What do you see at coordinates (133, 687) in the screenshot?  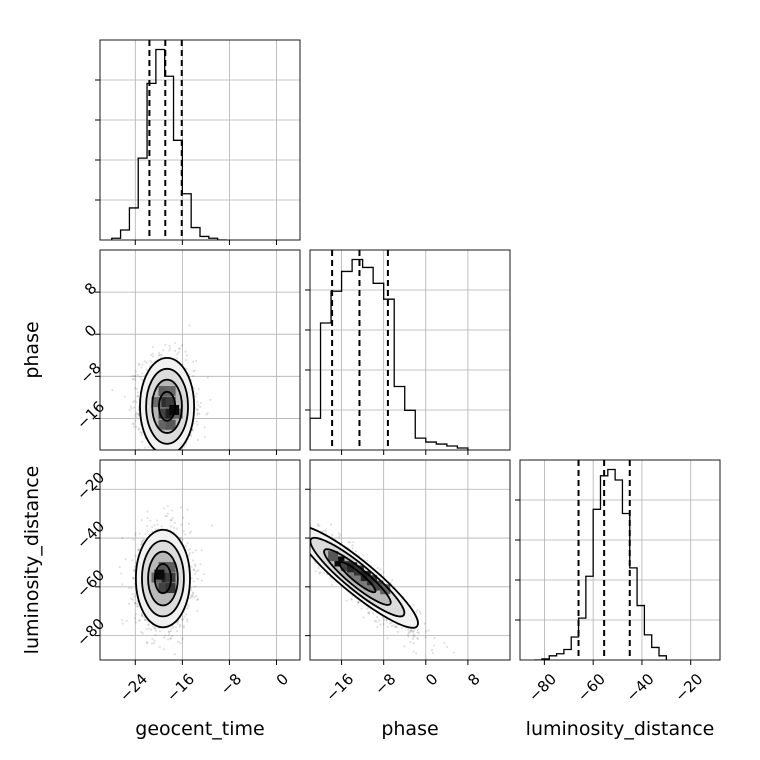 I see `x-tick-label: −24` at bounding box center [133, 687].